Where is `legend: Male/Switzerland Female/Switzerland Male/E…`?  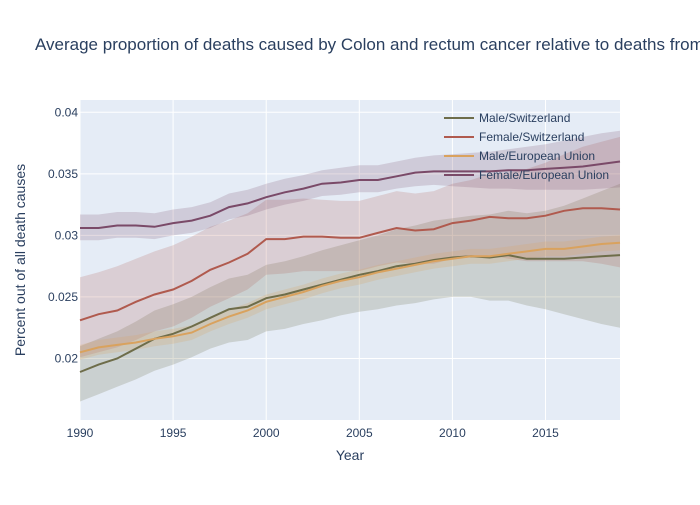 legend: Male/Switzerland Female/Switzerland Male/E… is located at coordinates (526, 146).